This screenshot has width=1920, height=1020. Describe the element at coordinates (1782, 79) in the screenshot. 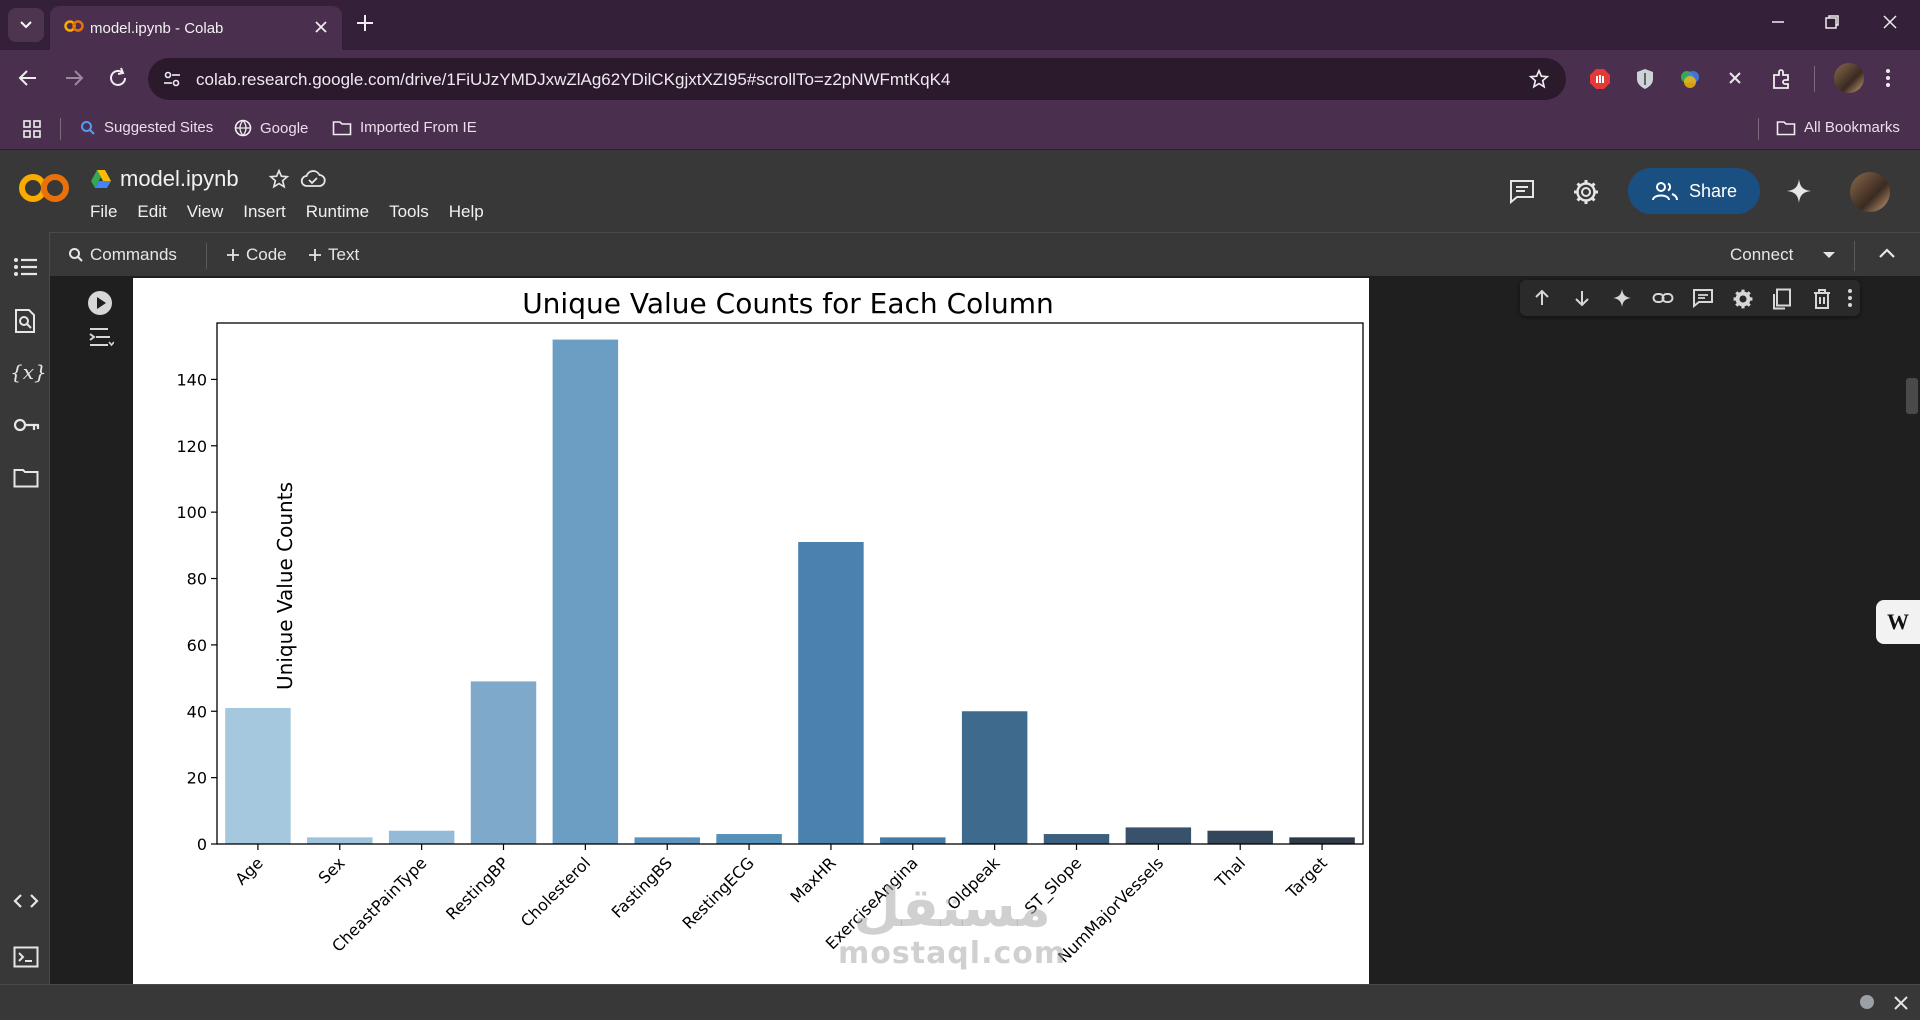

I see `extensions-puzzle-icon` at that location.